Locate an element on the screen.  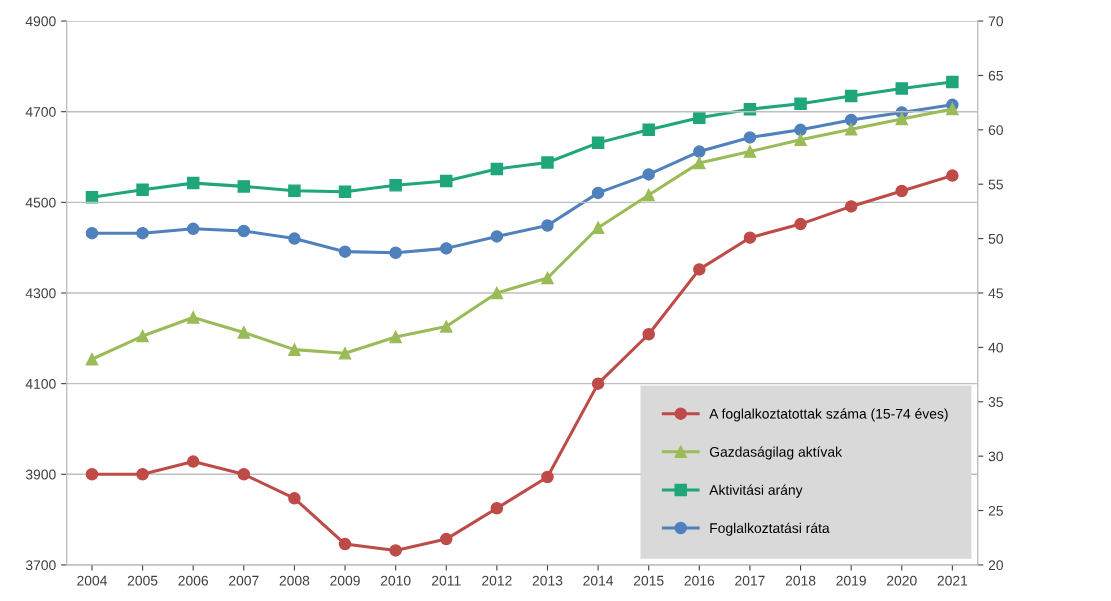
x-tick-label: 2013 is located at coordinates (547, 580).